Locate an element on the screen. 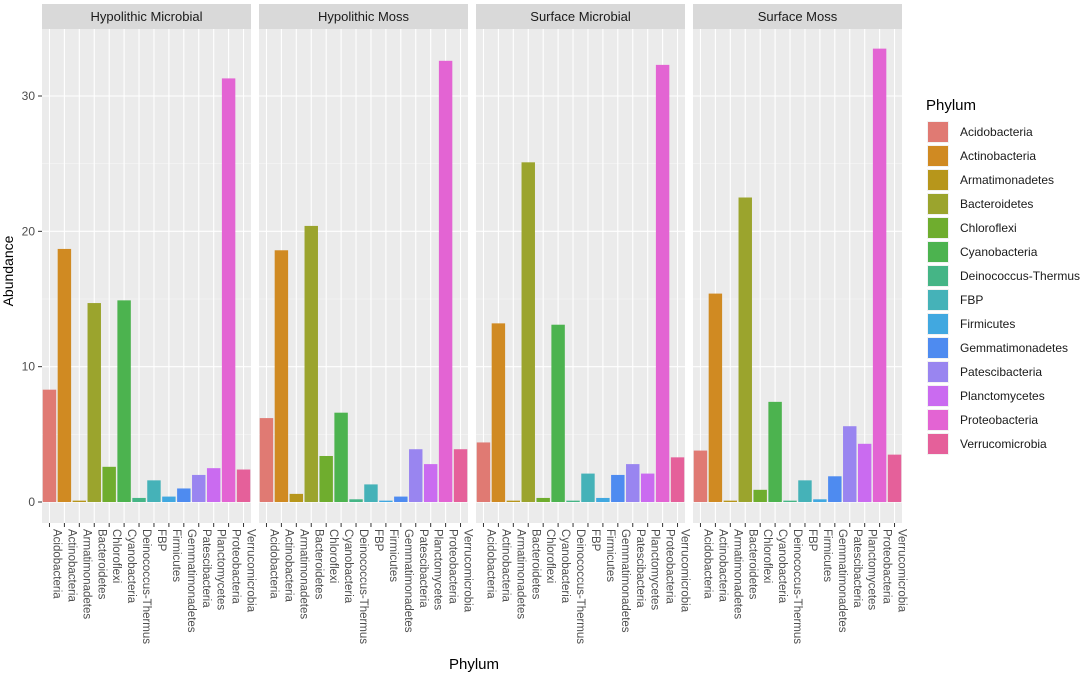  legend-label: Proteobacteria is located at coordinates (999, 420).